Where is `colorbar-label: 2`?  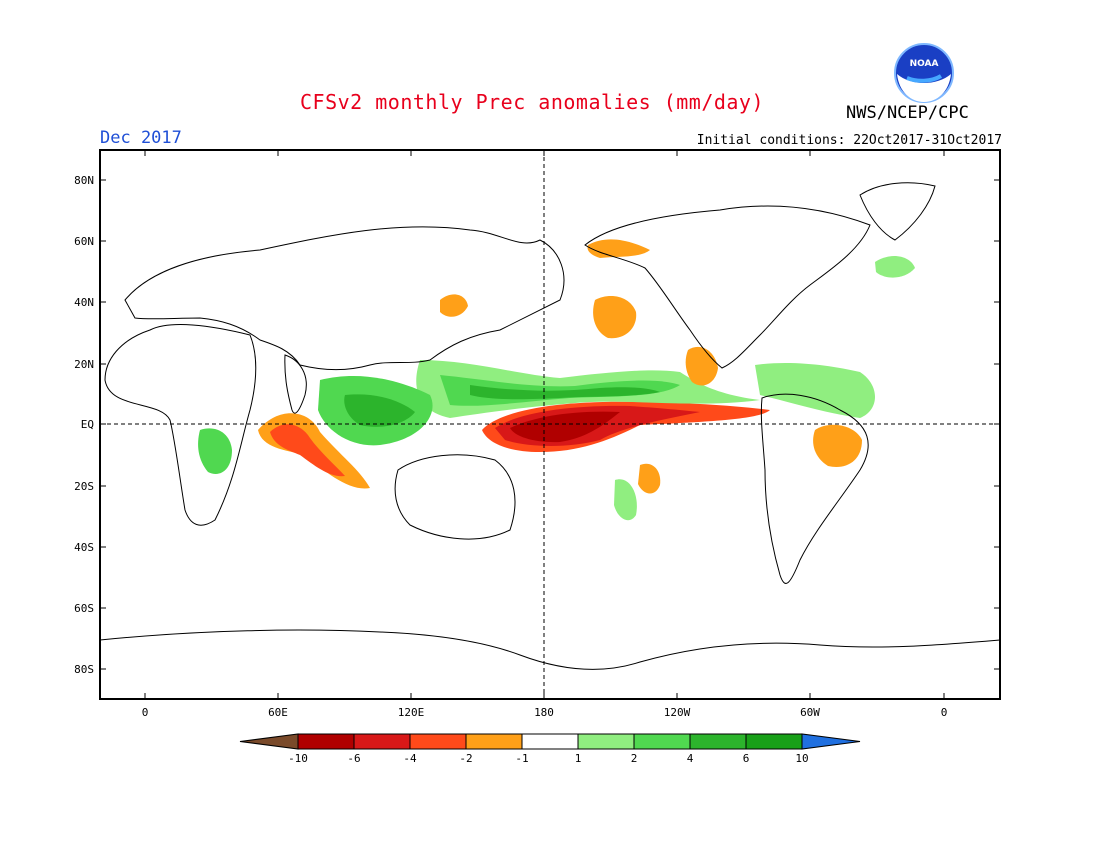 colorbar-label: 2 is located at coordinates (634, 758).